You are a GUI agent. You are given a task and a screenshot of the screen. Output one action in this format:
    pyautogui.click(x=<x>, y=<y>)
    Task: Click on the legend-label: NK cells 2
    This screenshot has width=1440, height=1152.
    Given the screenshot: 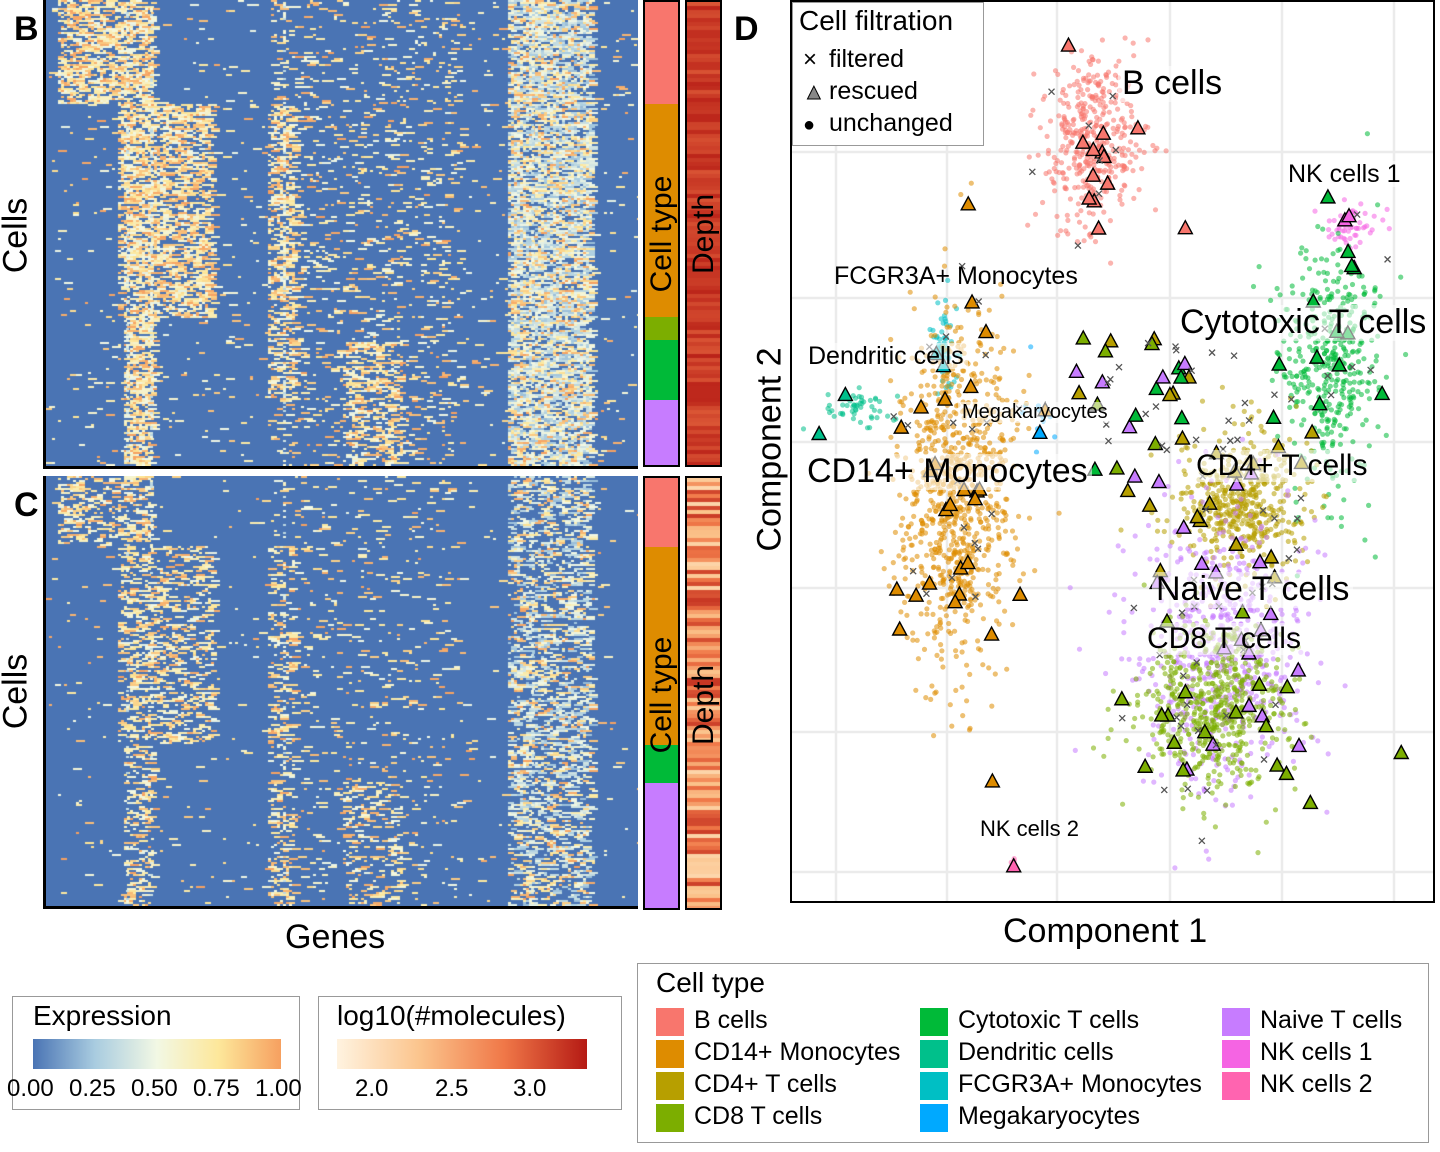 What is the action you would take?
    pyautogui.click(x=1316, y=1084)
    